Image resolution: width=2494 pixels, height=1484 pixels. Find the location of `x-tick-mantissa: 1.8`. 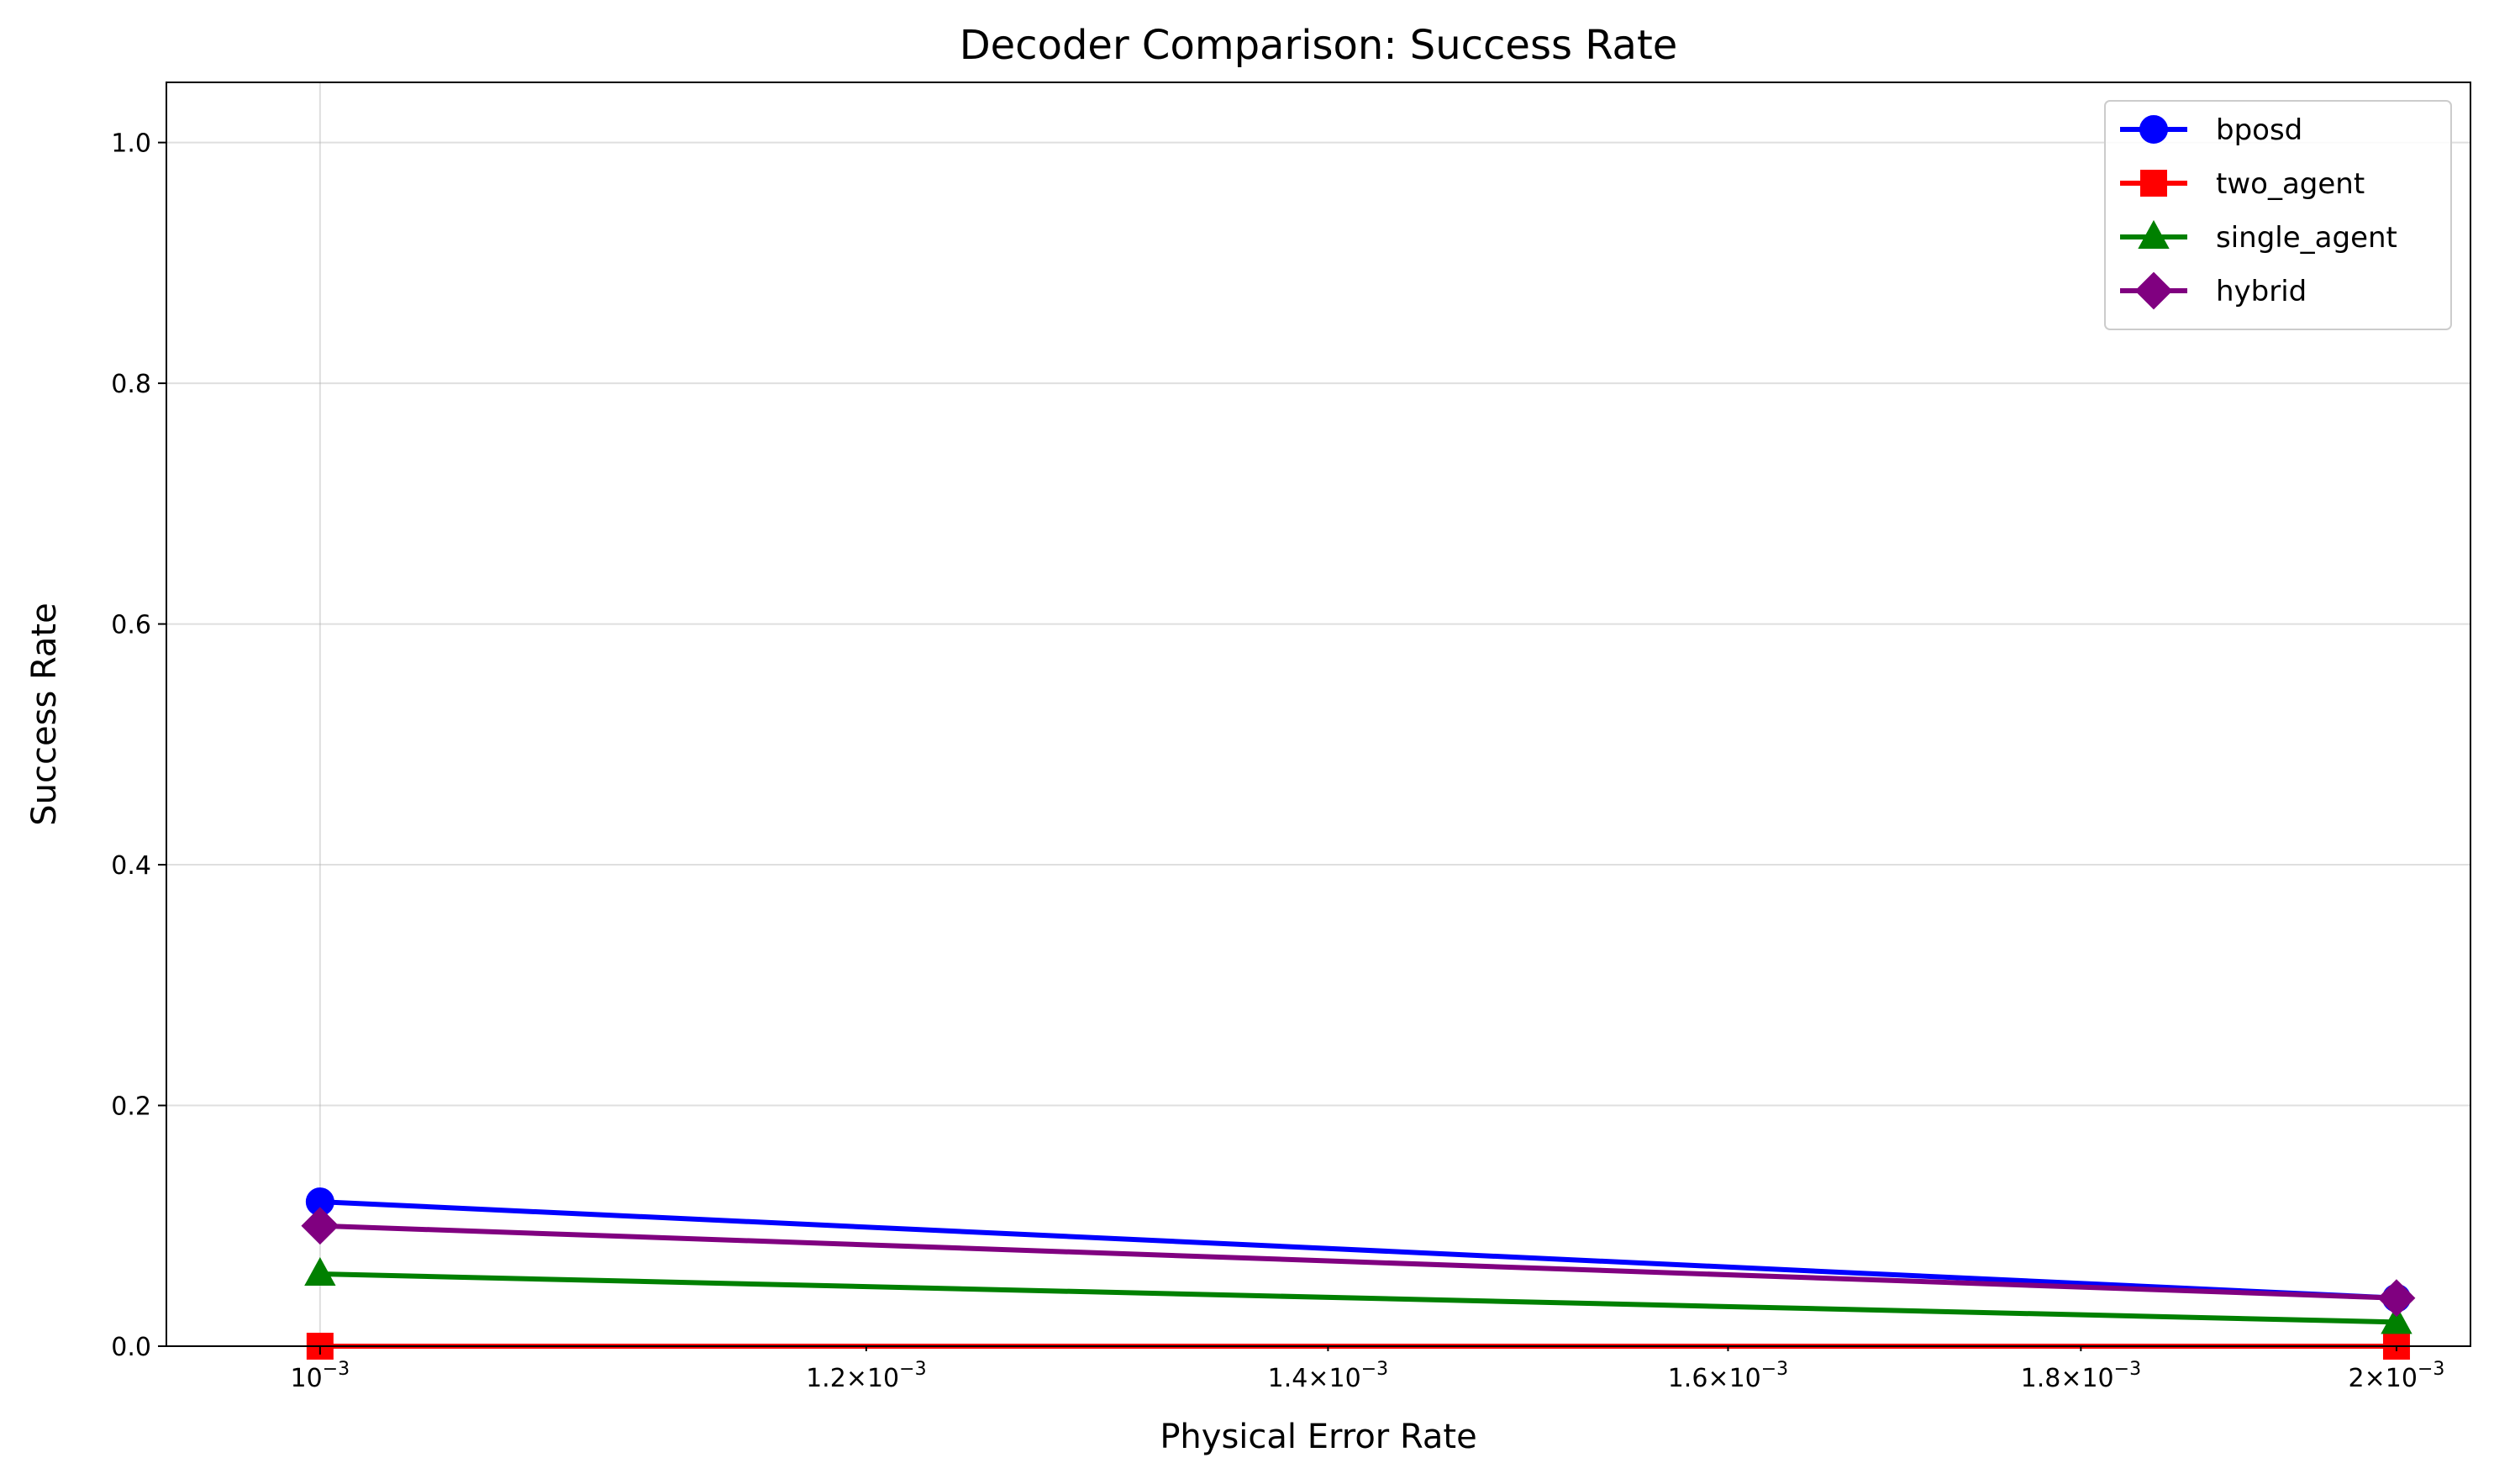

x-tick-mantissa: 1.8 is located at coordinates (2041, 1378).